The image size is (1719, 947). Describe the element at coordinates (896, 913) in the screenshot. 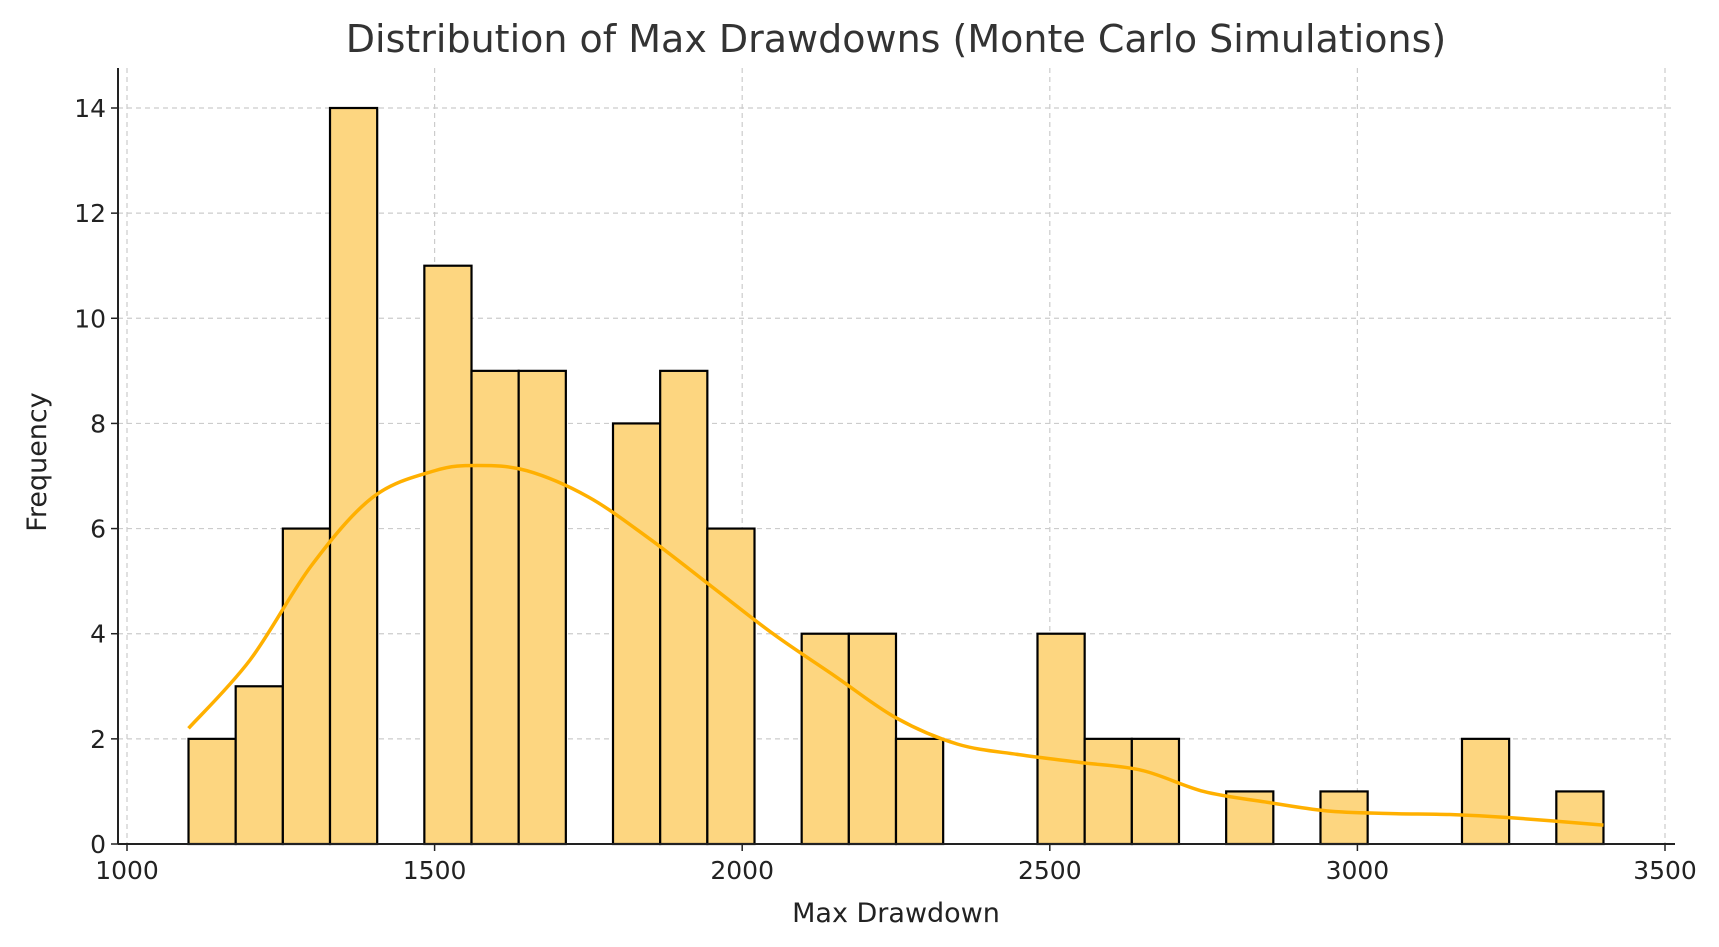

I see `x-axis-label: Max Drawdown` at that location.